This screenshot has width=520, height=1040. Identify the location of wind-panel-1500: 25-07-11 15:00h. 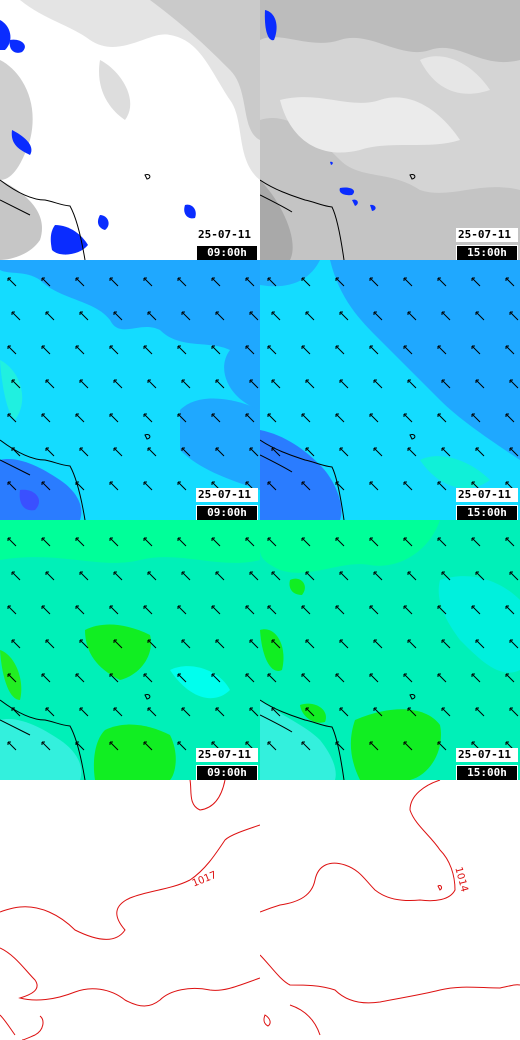
(390, 390).